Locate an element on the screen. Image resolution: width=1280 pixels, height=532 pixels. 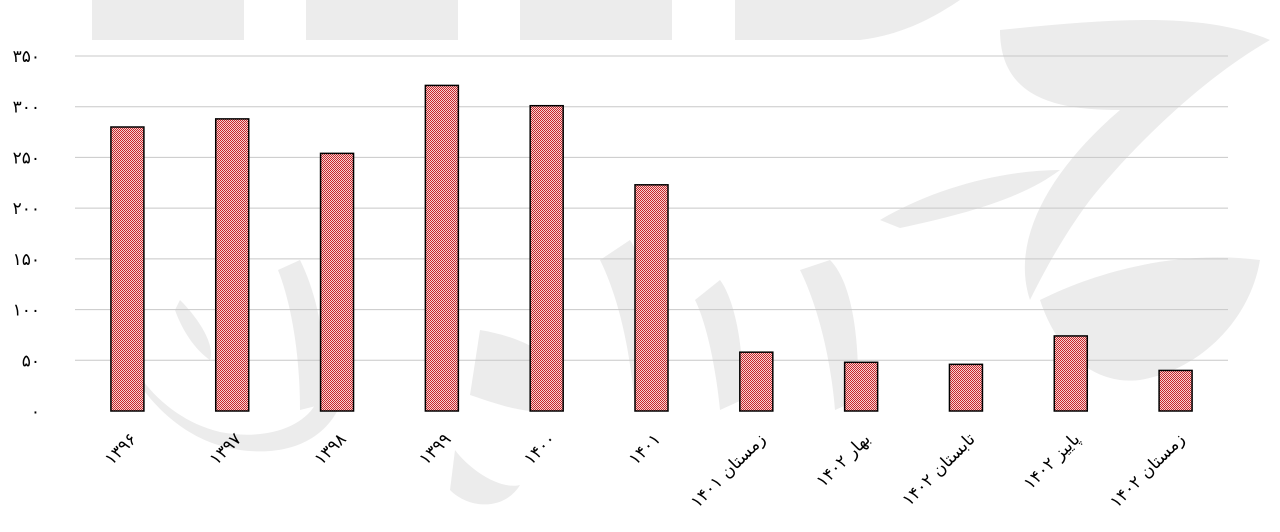
x-tick-label: زمستان ۱۴۰۱ is located at coordinates (728, 470).